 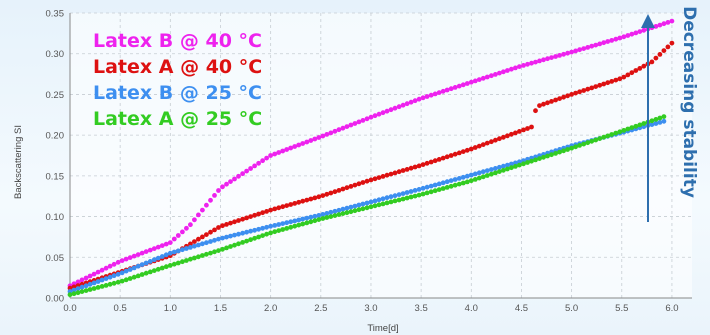 I want to click on legend-latex-a-40: Latex A @ 40 °C, so click(x=177, y=67).